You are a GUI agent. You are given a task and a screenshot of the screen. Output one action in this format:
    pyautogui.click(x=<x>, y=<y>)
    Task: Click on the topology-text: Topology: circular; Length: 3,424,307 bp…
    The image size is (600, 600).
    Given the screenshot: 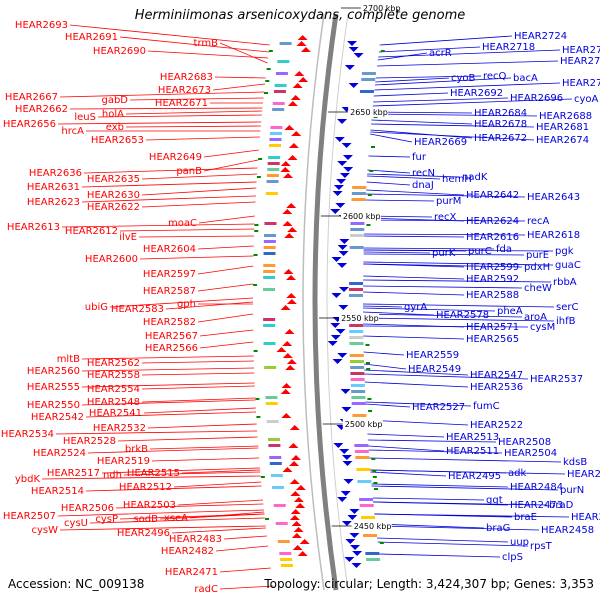 What is the action you would take?
    pyautogui.click(x=429, y=584)
    